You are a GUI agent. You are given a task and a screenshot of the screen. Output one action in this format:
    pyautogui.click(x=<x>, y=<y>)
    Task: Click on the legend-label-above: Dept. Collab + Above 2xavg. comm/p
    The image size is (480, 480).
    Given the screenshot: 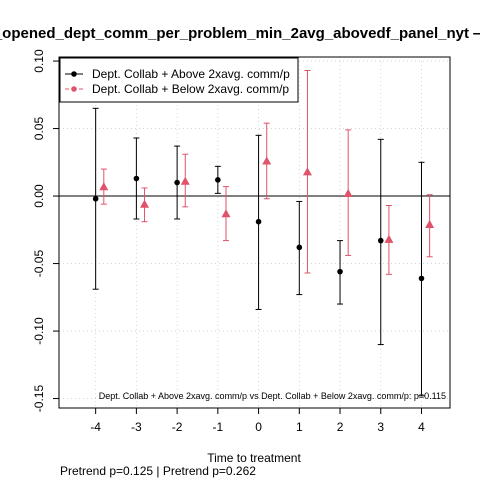 What is the action you would take?
    pyautogui.click(x=191, y=74)
    